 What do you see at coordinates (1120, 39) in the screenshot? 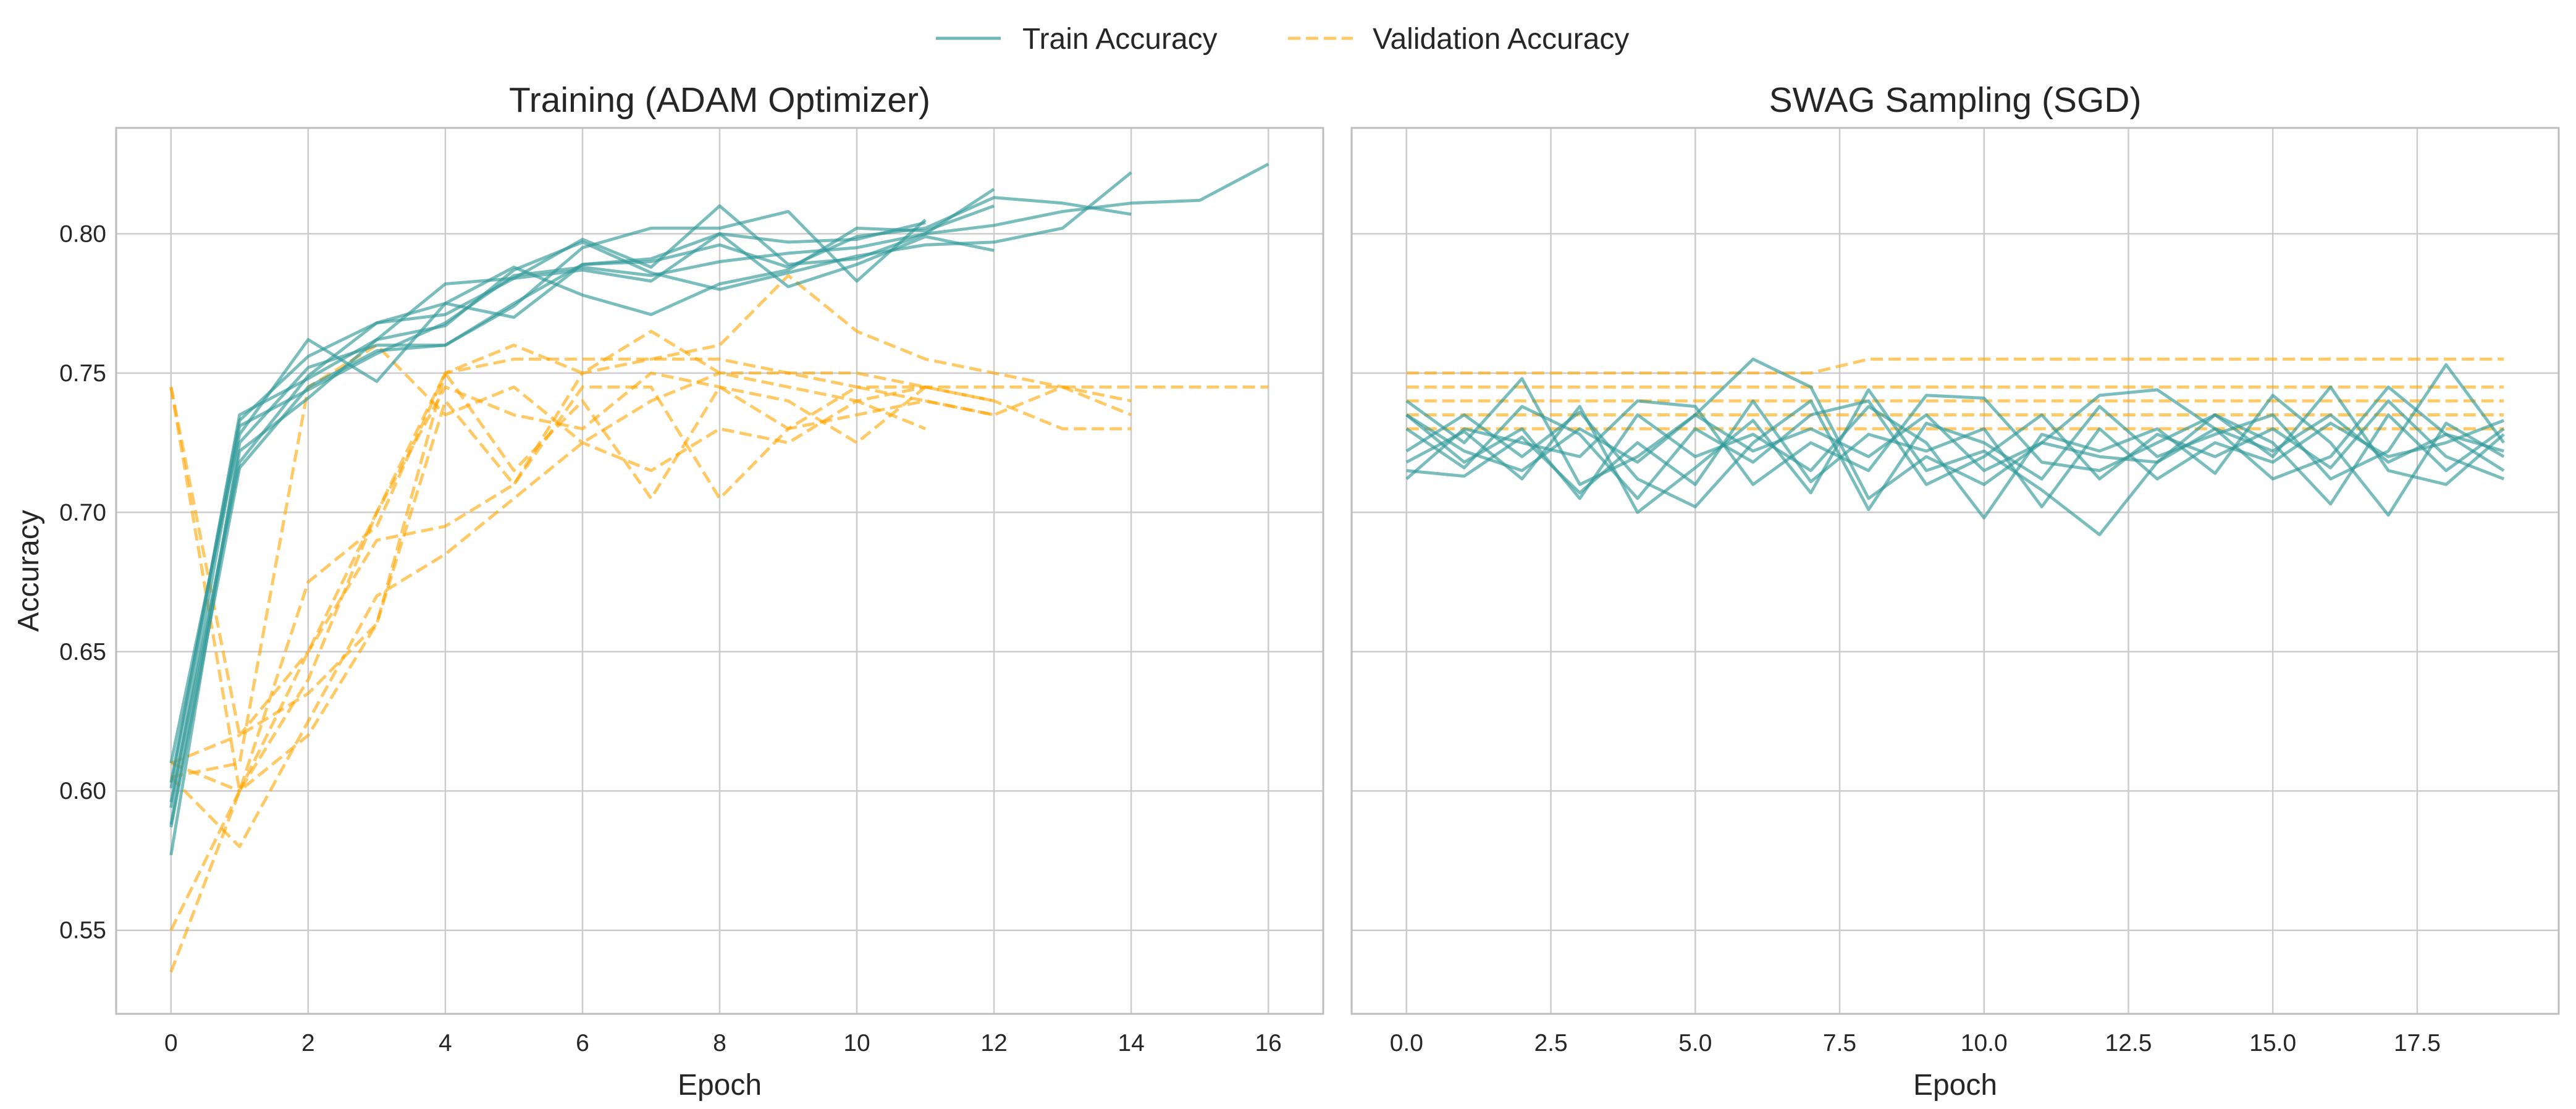
I see `legend-train-label: Train Accuracy` at bounding box center [1120, 39].